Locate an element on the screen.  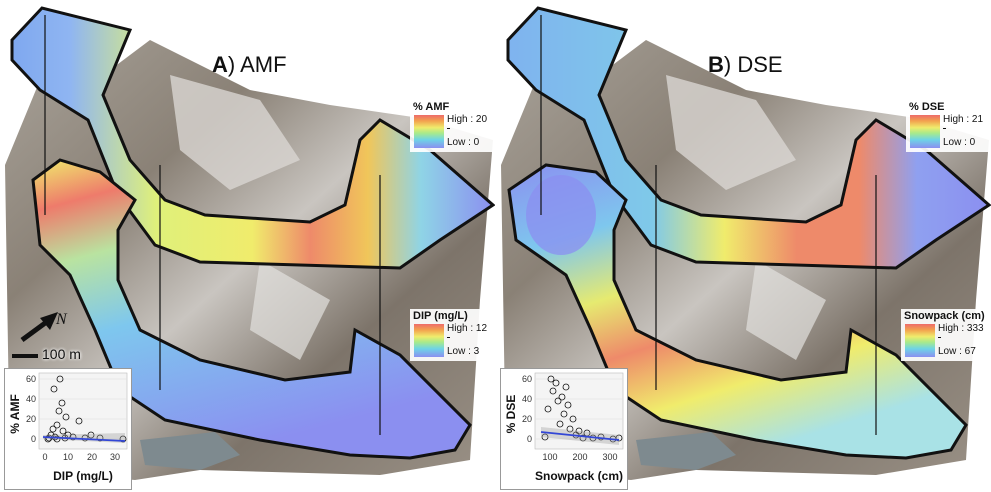
legend-title: Snowpack (cm) is located at coordinates (944, 316).